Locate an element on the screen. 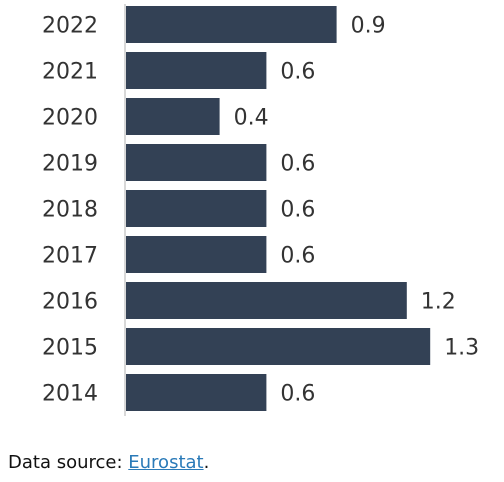  data-label-2015: 1.3 is located at coordinates (461, 348).